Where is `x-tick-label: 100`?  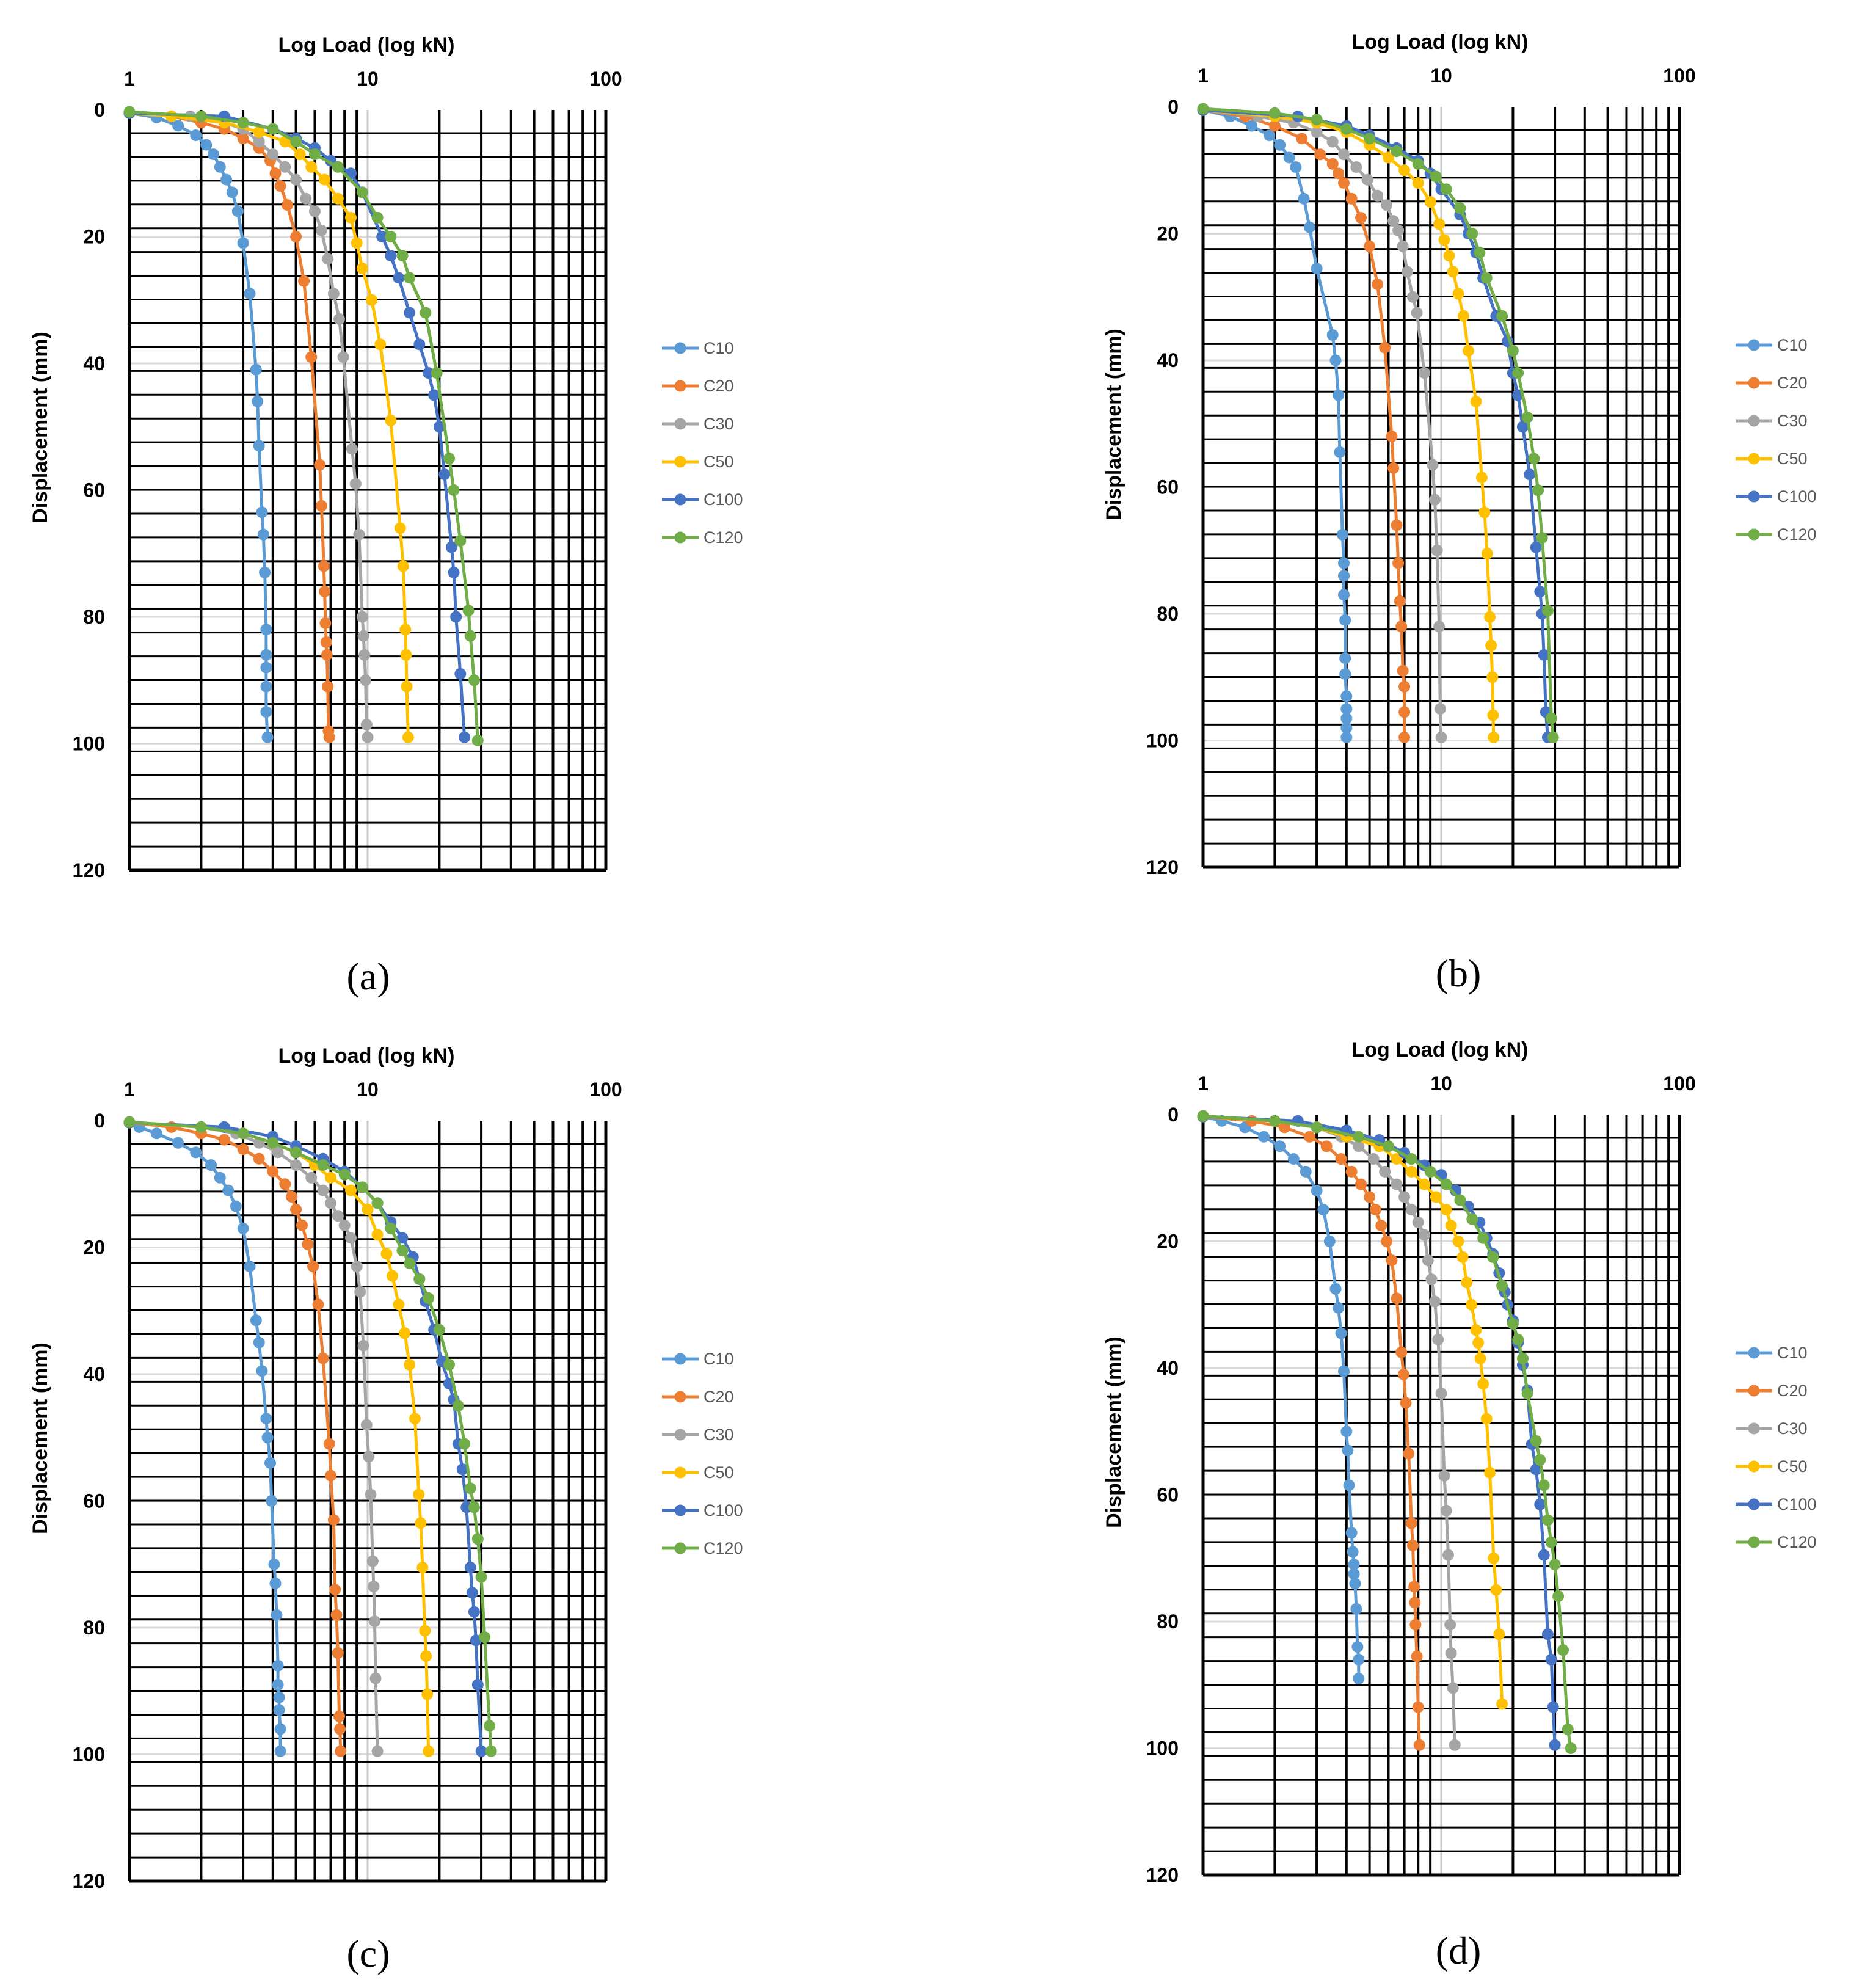
x-tick-label: 100 is located at coordinates (1679, 76).